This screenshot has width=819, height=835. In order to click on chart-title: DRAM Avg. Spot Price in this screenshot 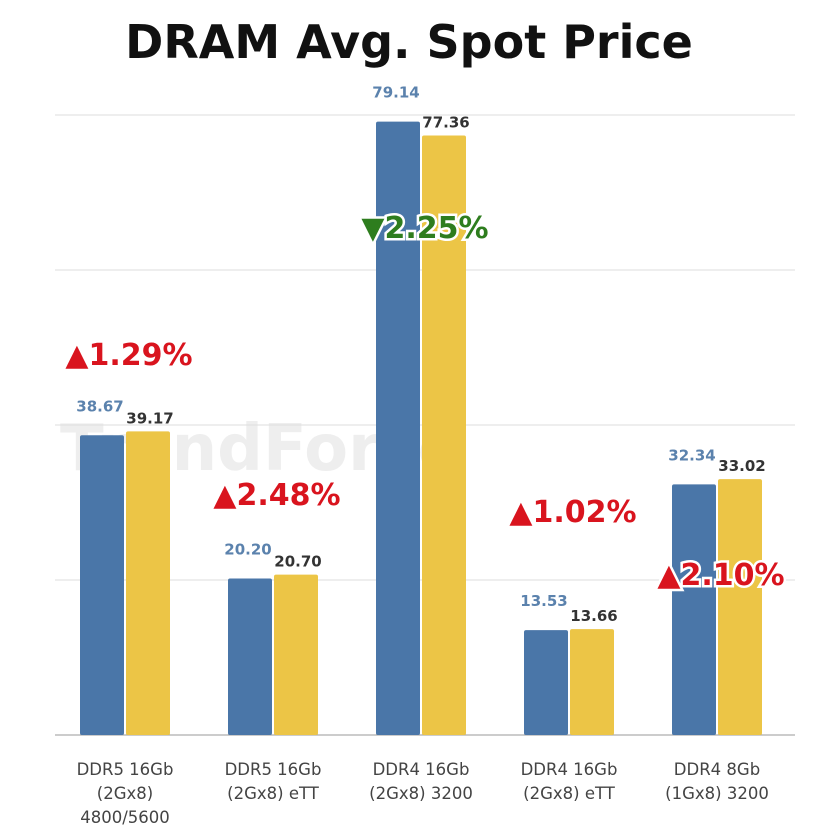, I will do `click(409, 42)`.